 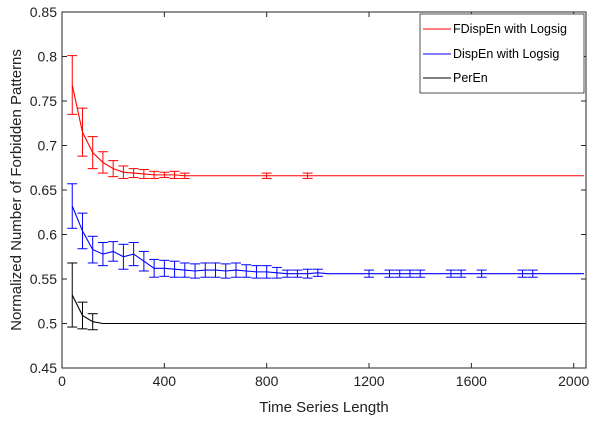 What do you see at coordinates (43, 368) in the screenshot?
I see `y-tick-label: 0.45` at bounding box center [43, 368].